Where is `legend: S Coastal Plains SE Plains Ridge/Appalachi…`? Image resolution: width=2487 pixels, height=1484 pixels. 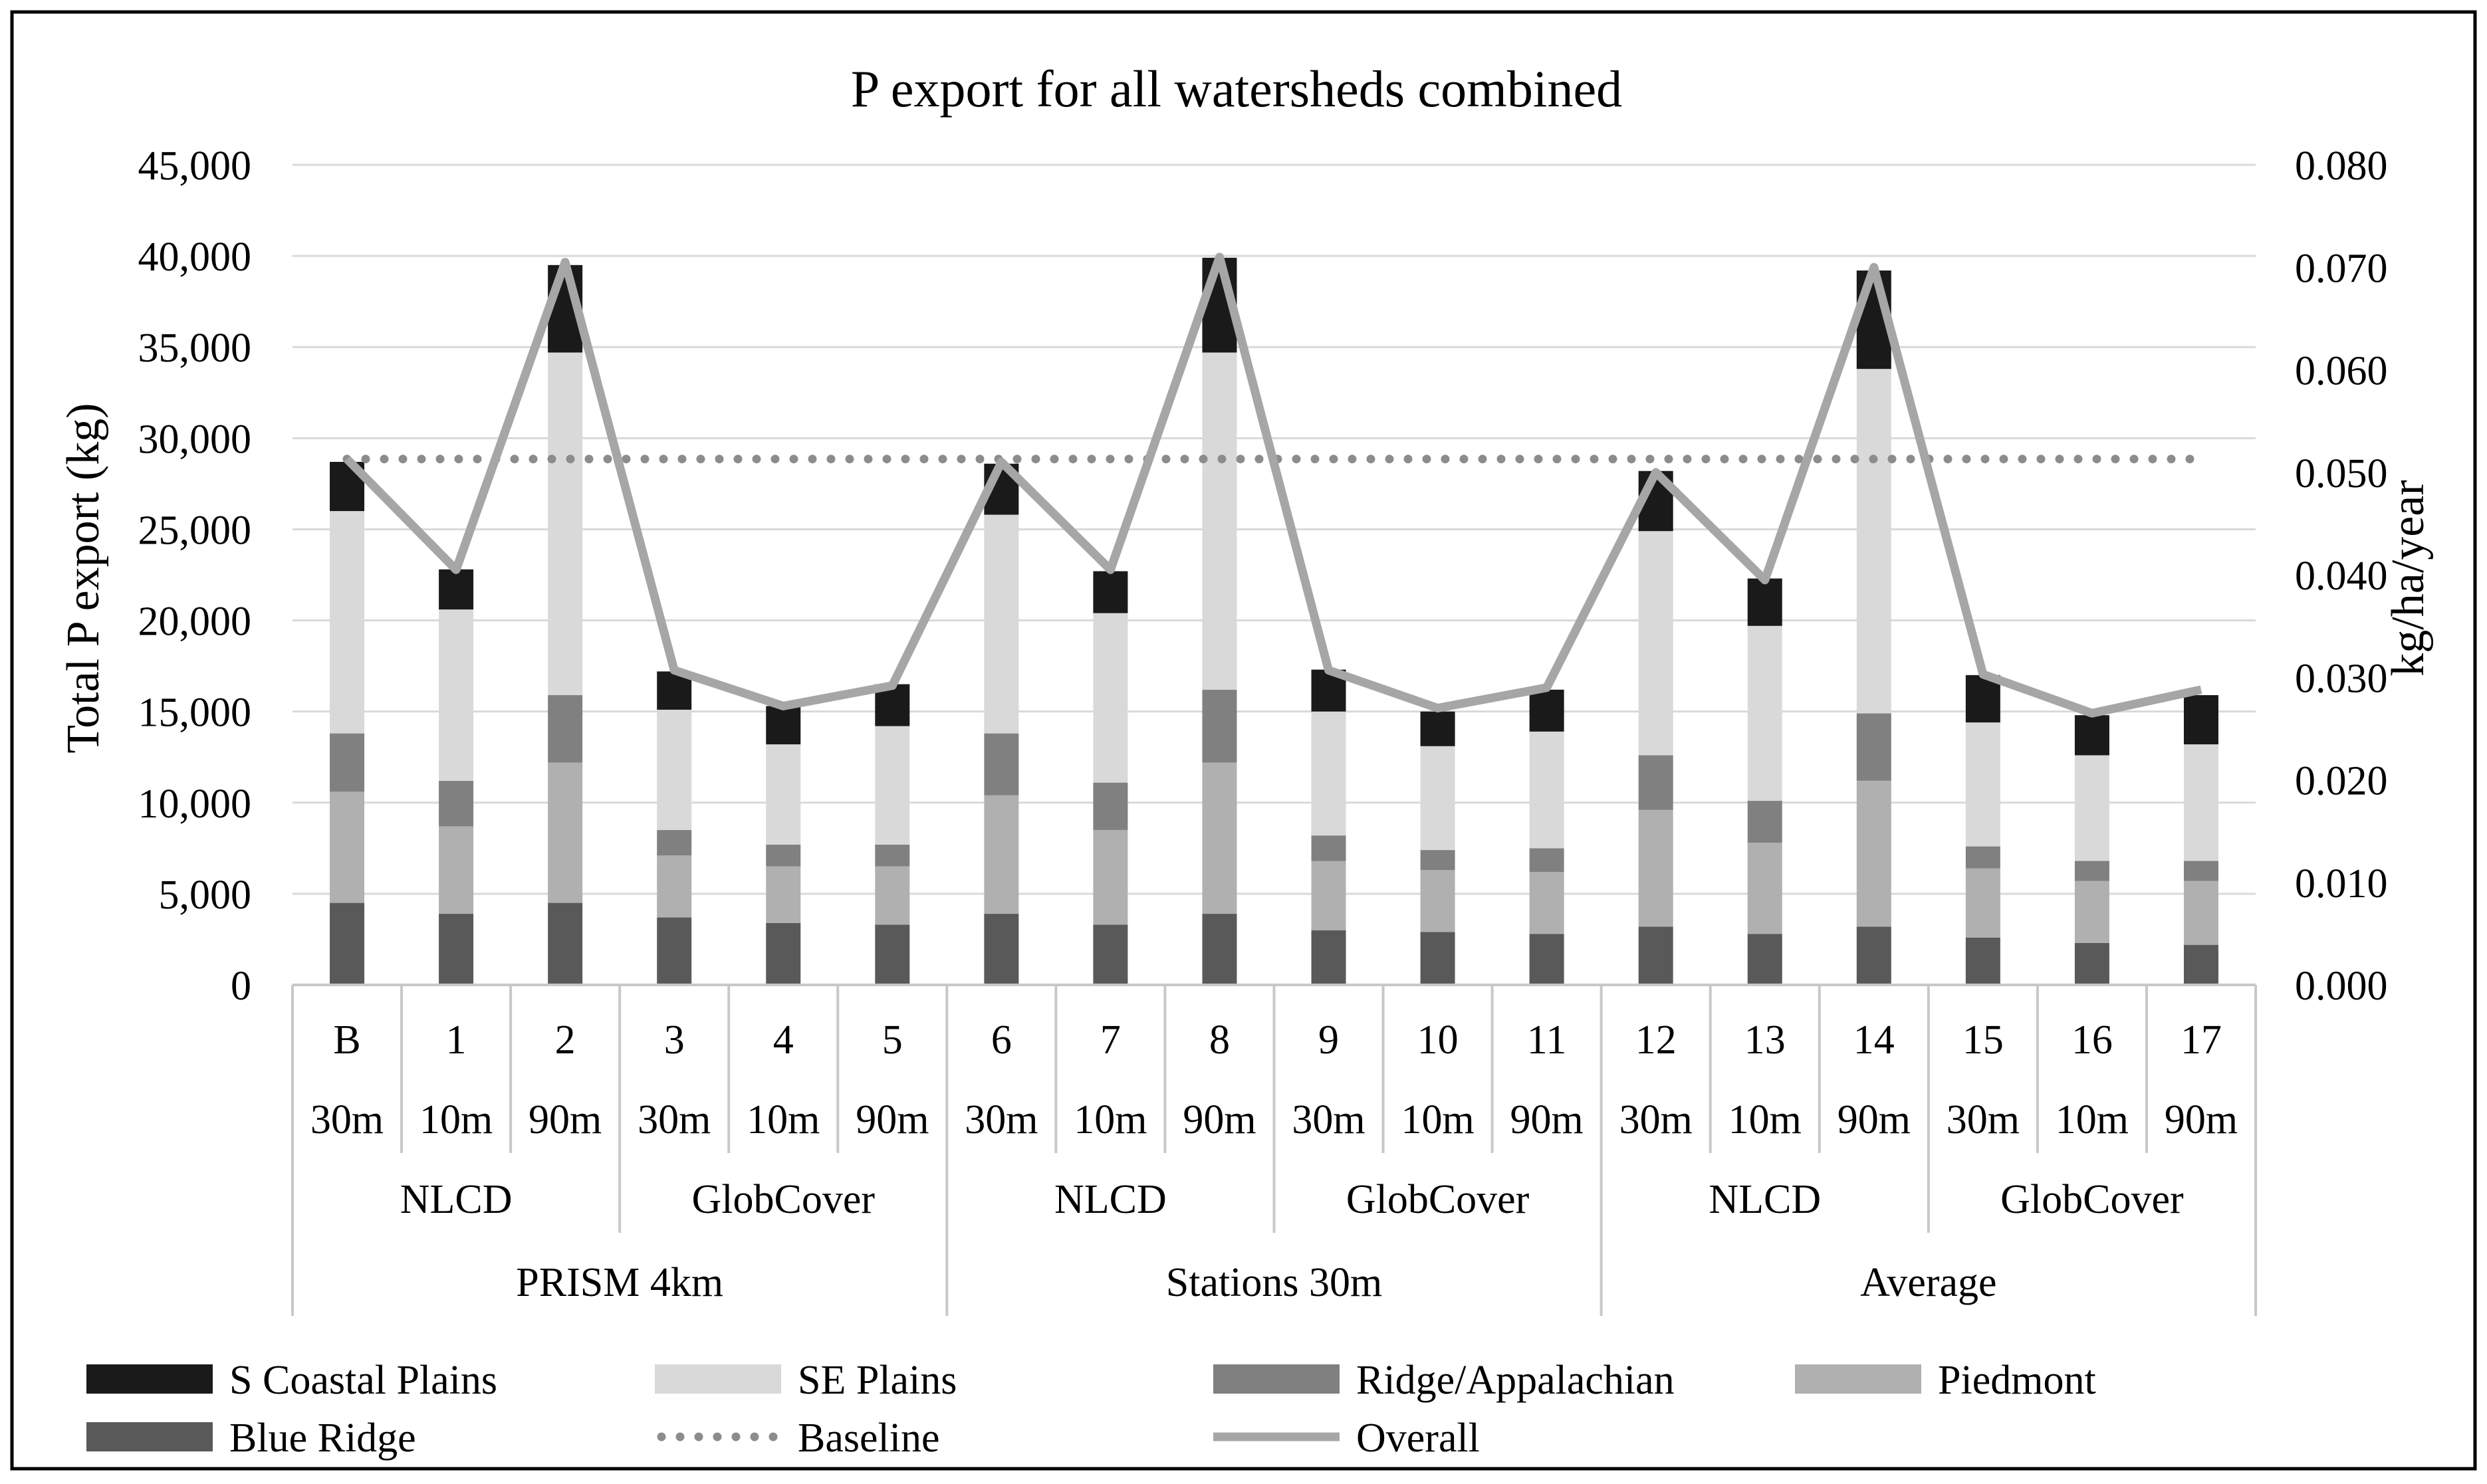
legend: S Coastal Plains SE Plains Ridge/Appalachi… is located at coordinates (1091, 1409).